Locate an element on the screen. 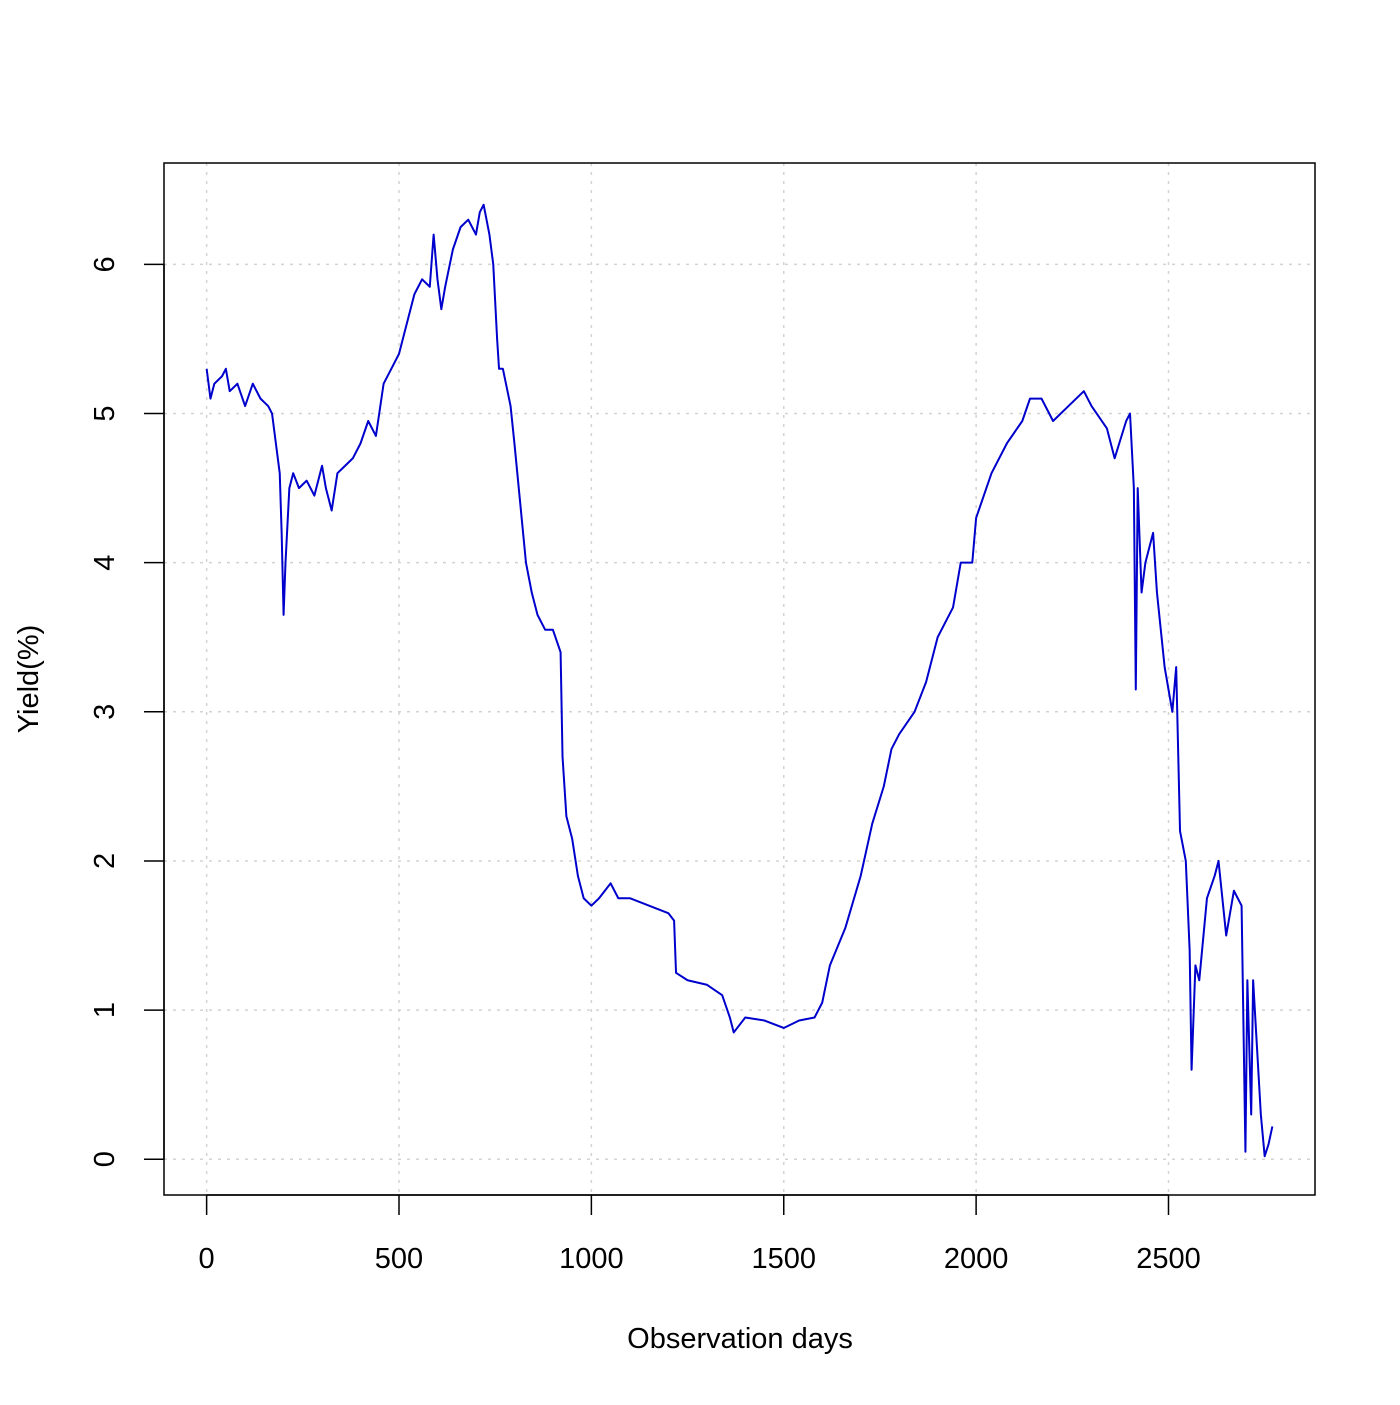 The image size is (1400, 1405). x-axis-label: Observation days is located at coordinates (740, 1339).